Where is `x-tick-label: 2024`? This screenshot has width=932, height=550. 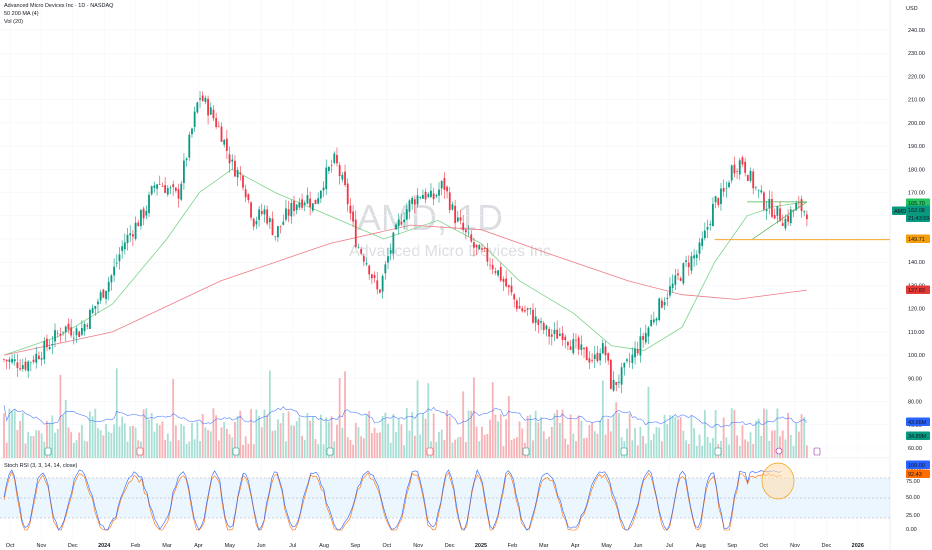
x-tick-label: 2024 is located at coordinates (104, 546).